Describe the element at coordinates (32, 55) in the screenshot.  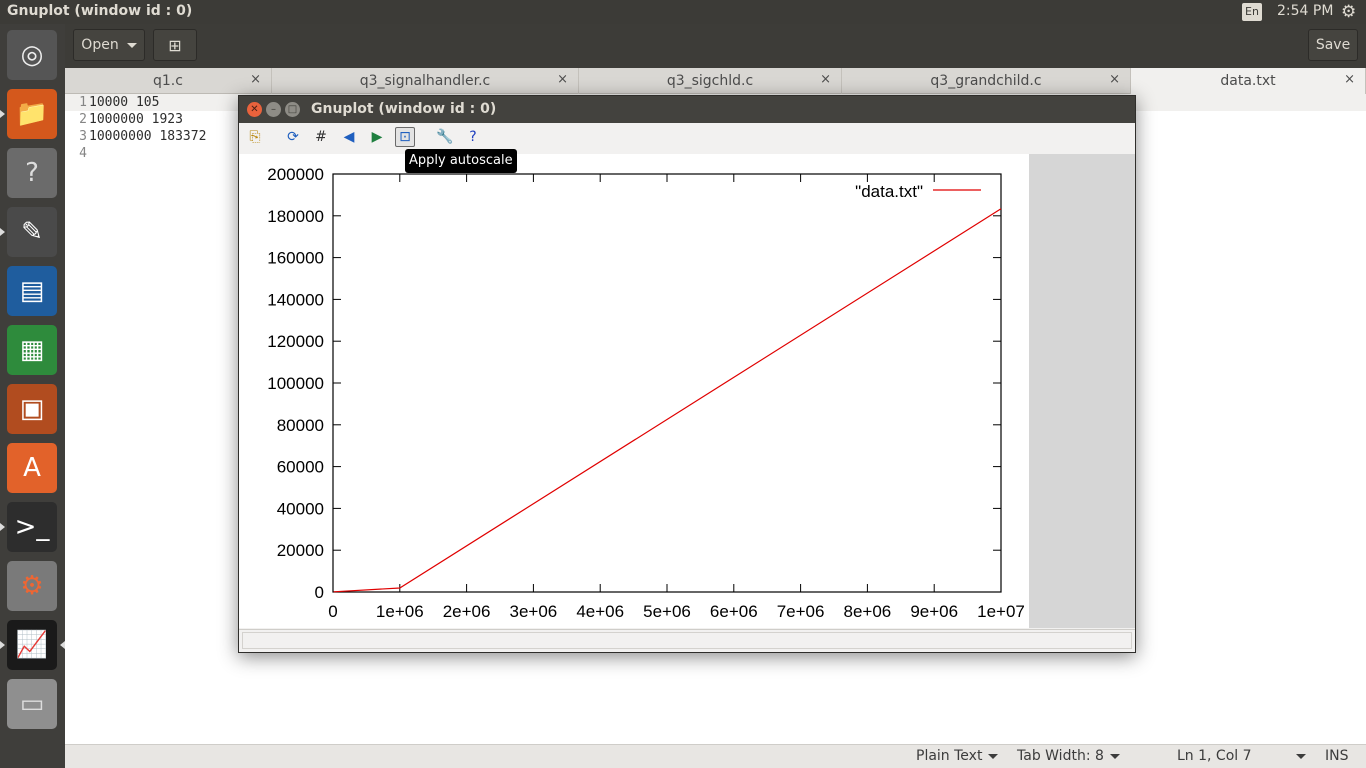
I see `launcher-item-ubuntu-dash: ◎` at that location.